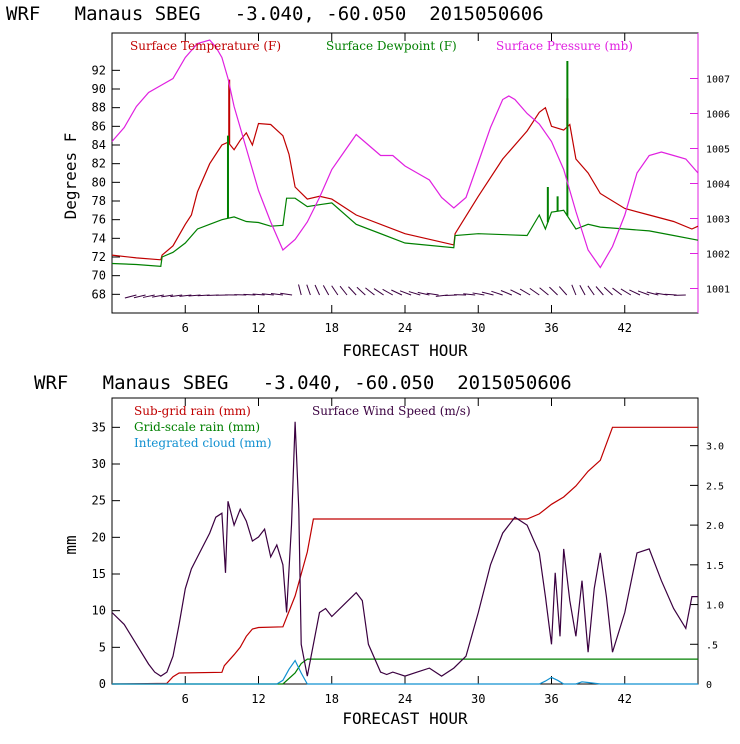  What do you see at coordinates (99, 108) in the screenshot?
I see `y-tick-label: 88` at bounding box center [99, 108].